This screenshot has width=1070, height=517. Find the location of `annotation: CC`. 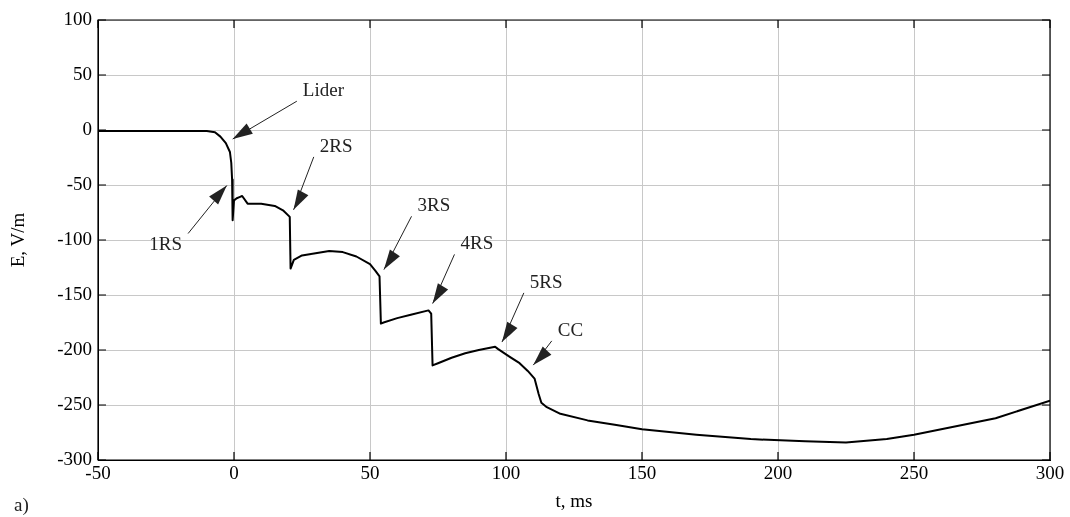

annotation: CC is located at coordinates (570, 329).